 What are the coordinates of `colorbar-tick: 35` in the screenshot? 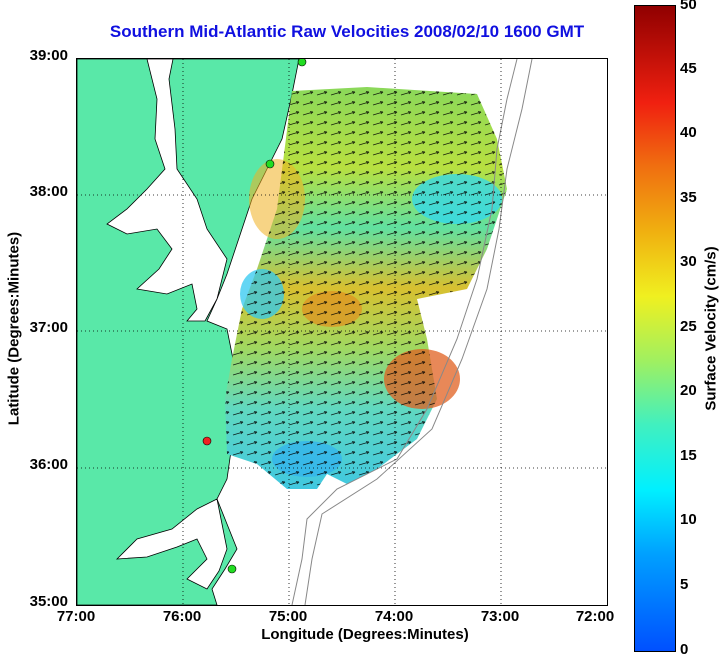 It's located at (688, 197).